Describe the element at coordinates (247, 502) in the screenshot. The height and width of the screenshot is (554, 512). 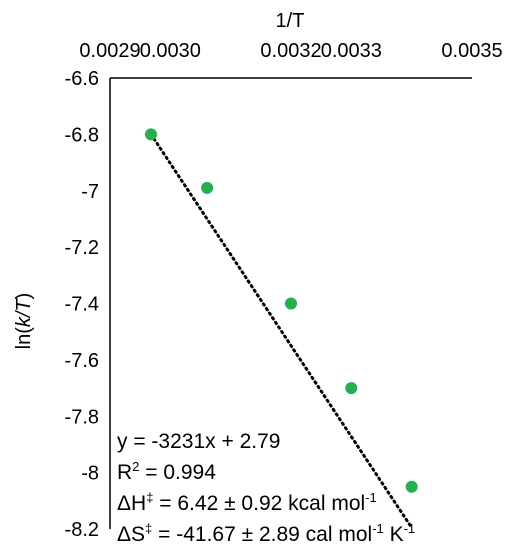
I see `enthalpy-label: ΔH‡ = 6.42 ± 0.92 kcal mol-1` at that location.